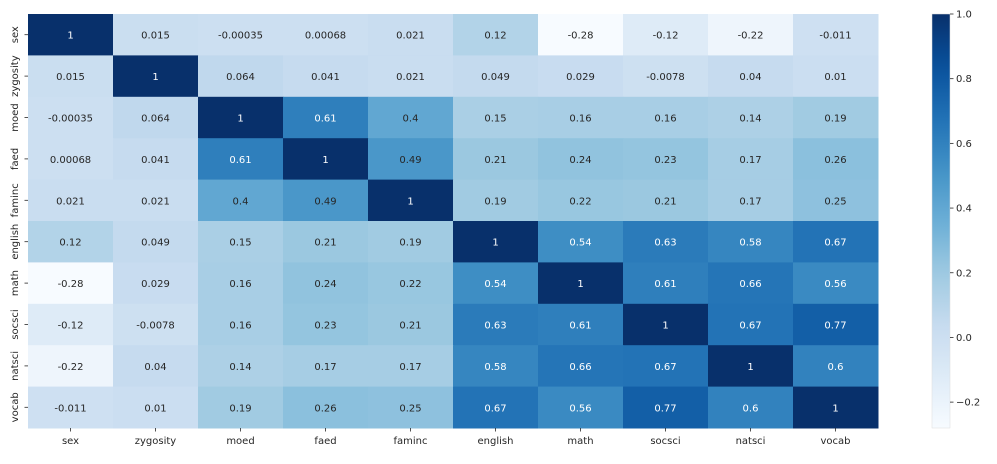 The width and height of the screenshot is (997, 464). I want to click on cell-value-label: 0.04, so click(155, 367).